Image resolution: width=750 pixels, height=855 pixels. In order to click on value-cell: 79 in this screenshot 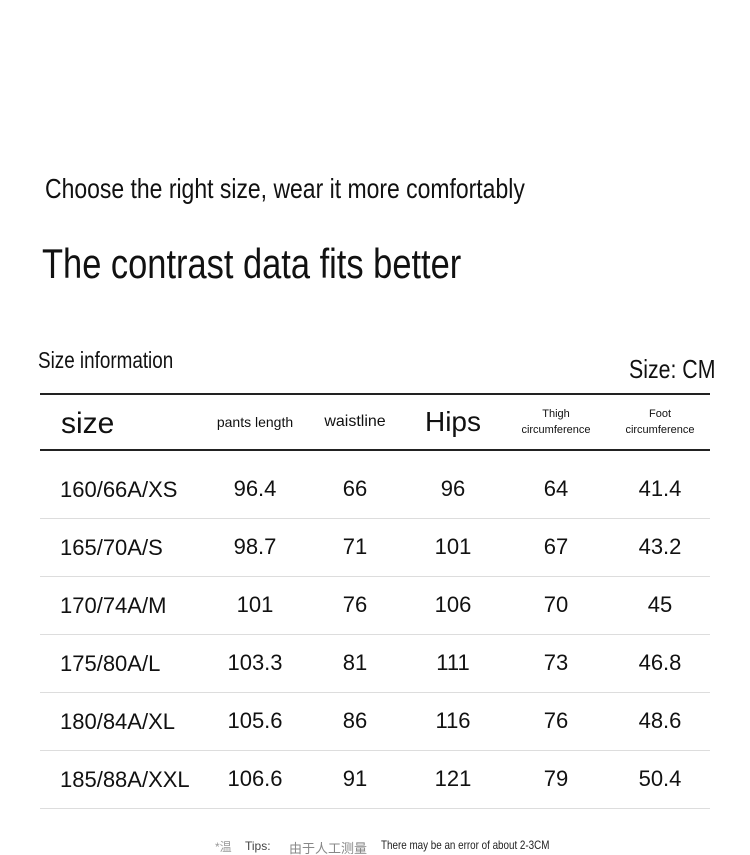, I will do `click(556, 778)`.